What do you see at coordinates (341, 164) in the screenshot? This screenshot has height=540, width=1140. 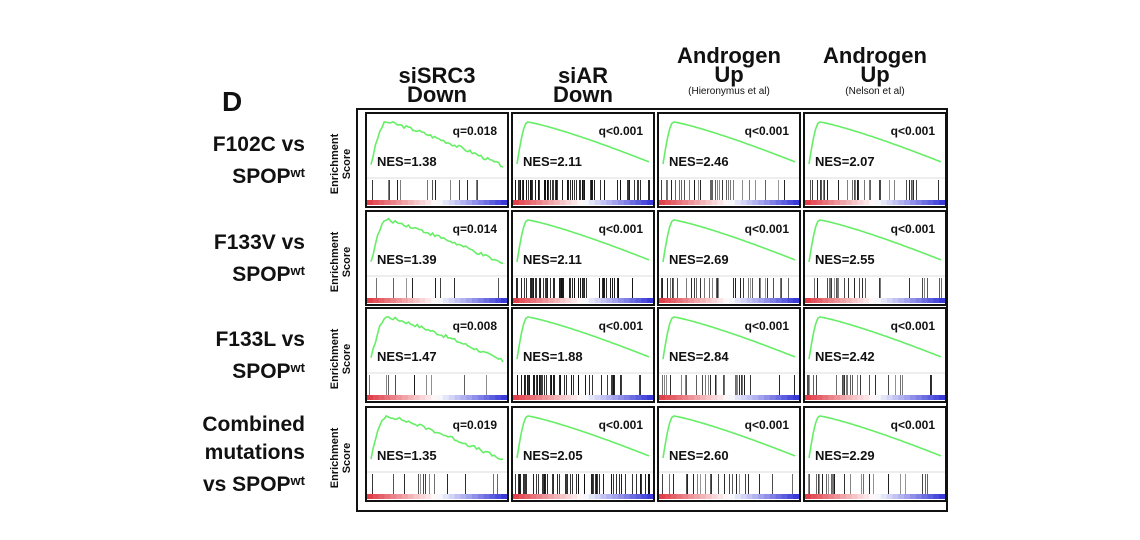 I see `y-axis-label-text: Enrichment Score` at bounding box center [341, 164].